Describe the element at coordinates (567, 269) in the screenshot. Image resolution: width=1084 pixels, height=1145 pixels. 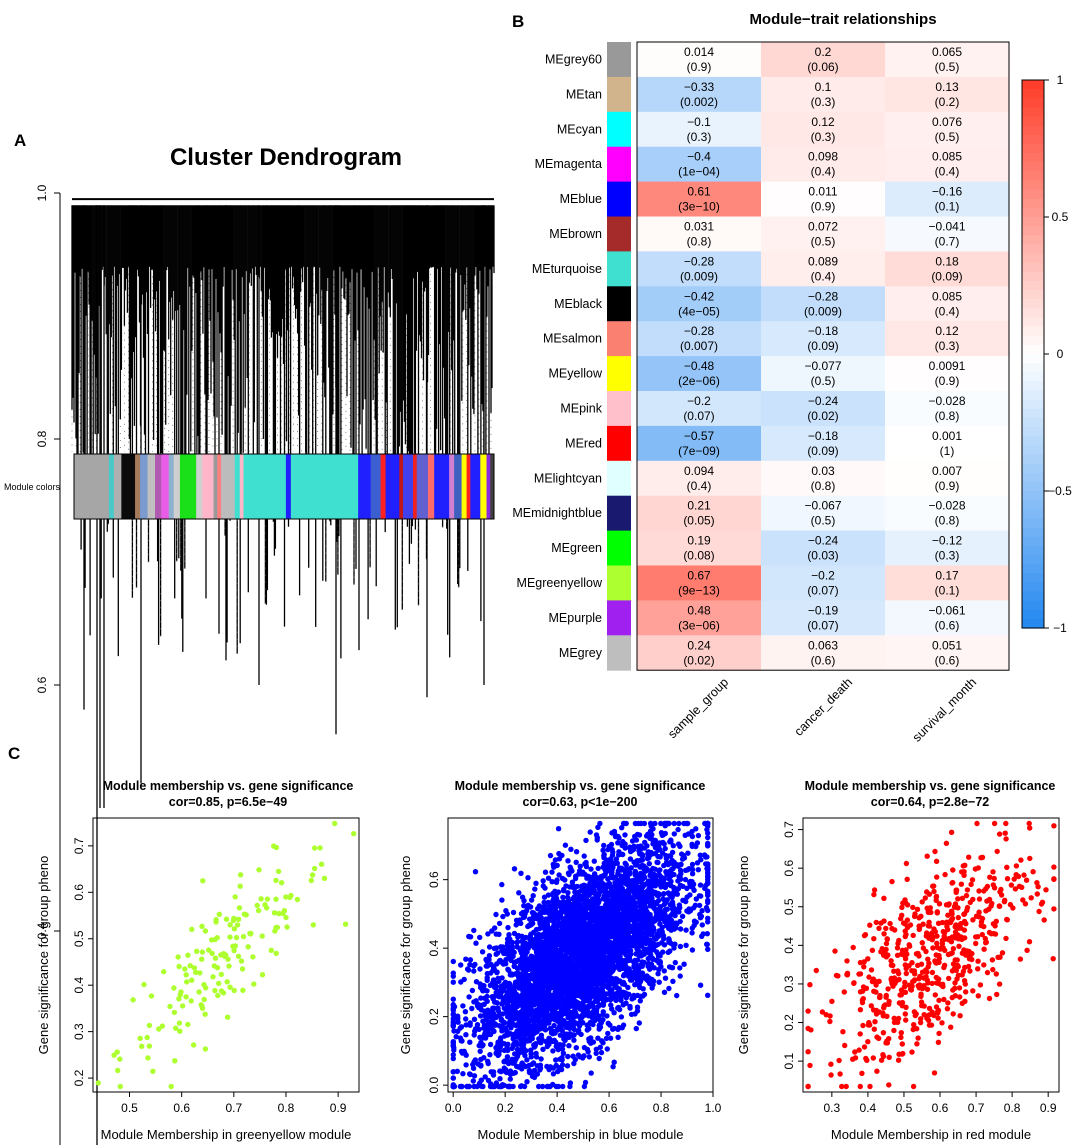
I see `module-row-label: MEturquoise` at that location.